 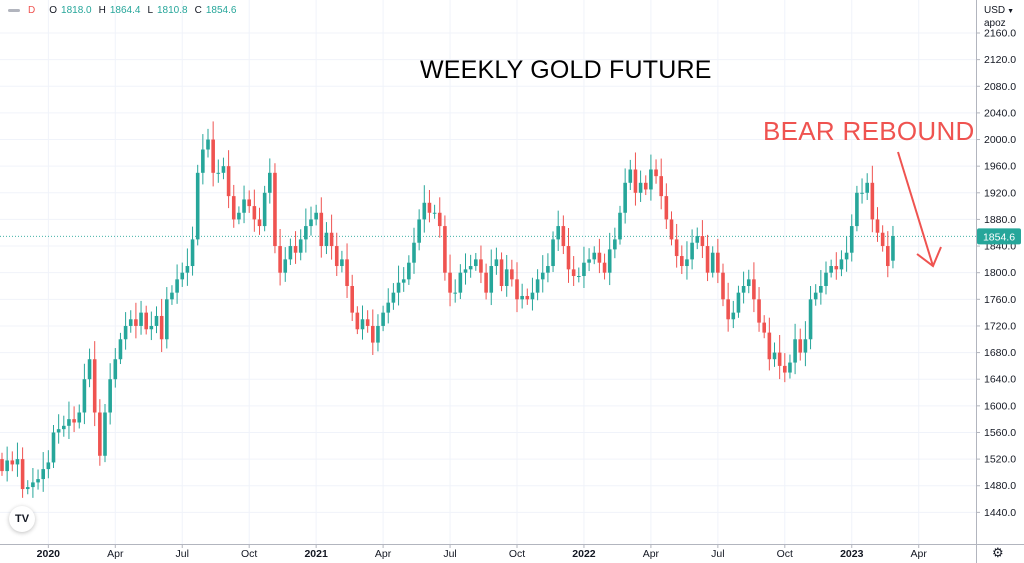 I want to click on open-label: O, so click(x=53, y=10).